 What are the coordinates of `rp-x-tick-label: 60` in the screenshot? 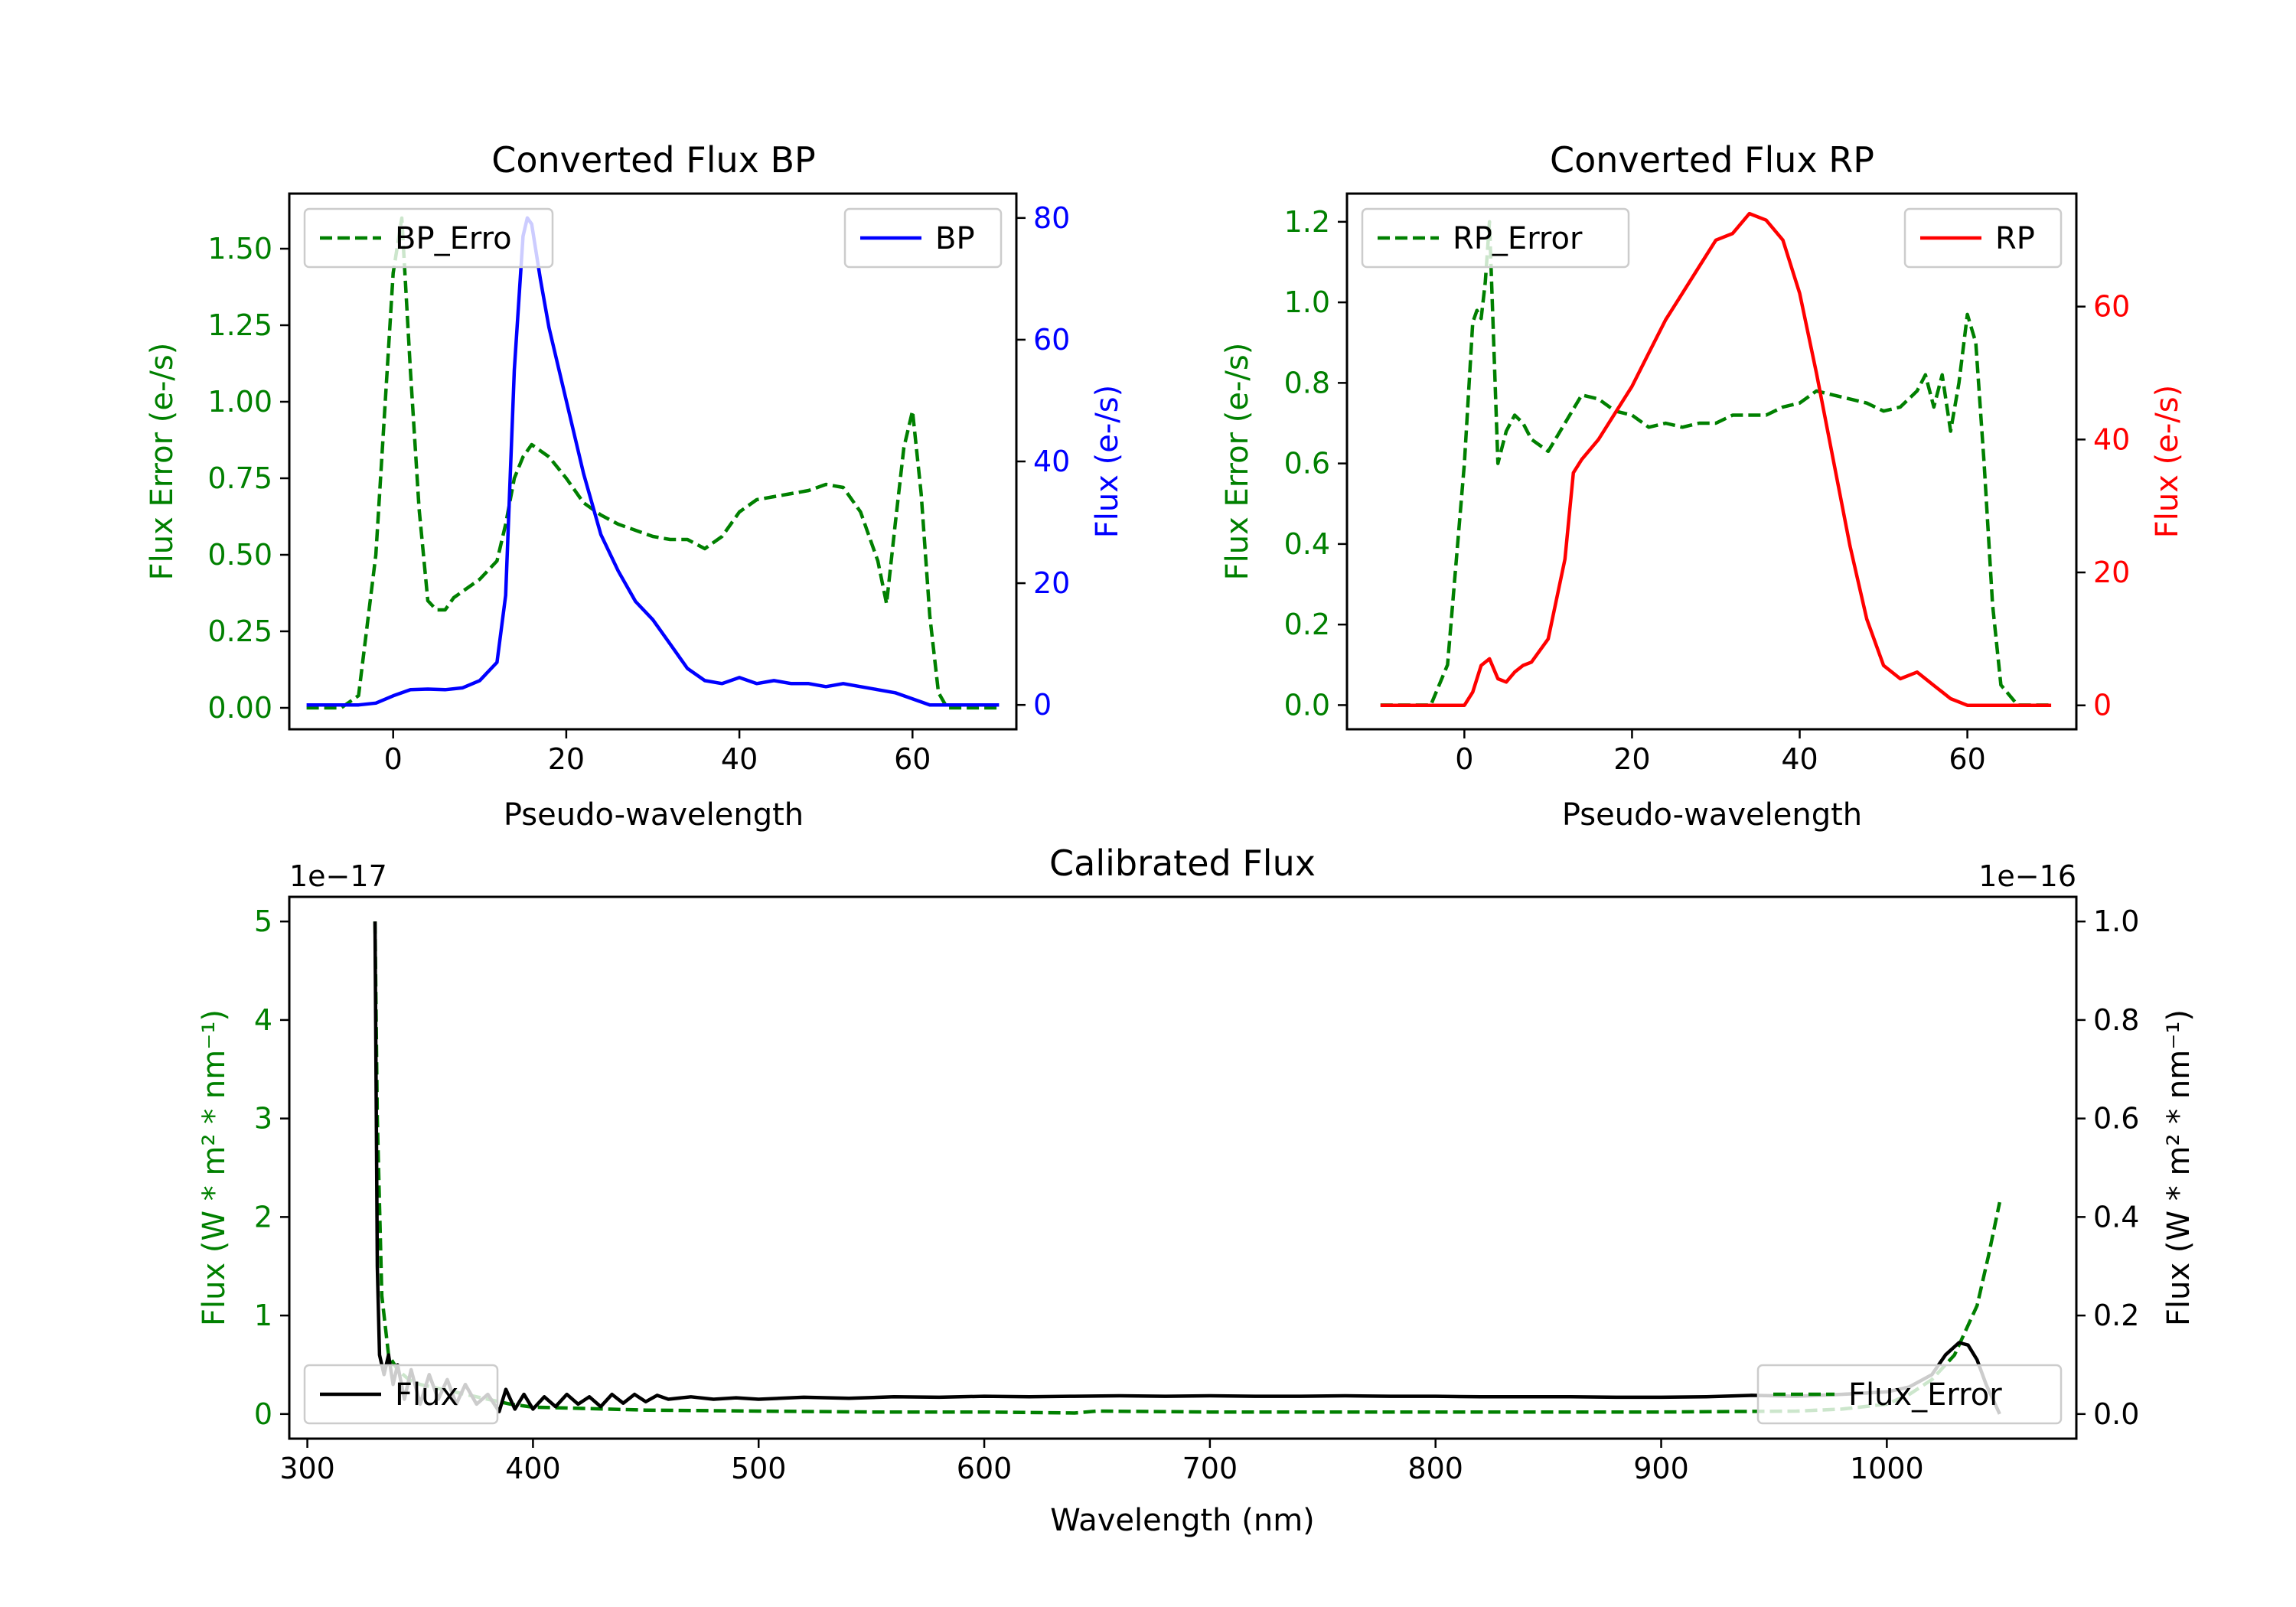 It's located at (1967, 759).